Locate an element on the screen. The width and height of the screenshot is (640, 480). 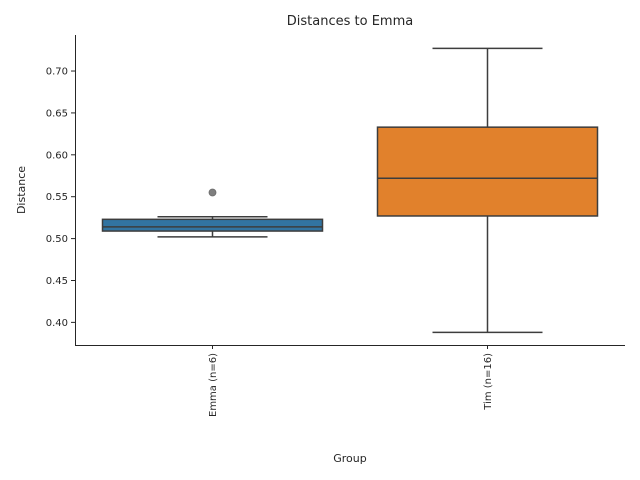
y-tick-label: 0.60 is located at coordinates (57, 155).